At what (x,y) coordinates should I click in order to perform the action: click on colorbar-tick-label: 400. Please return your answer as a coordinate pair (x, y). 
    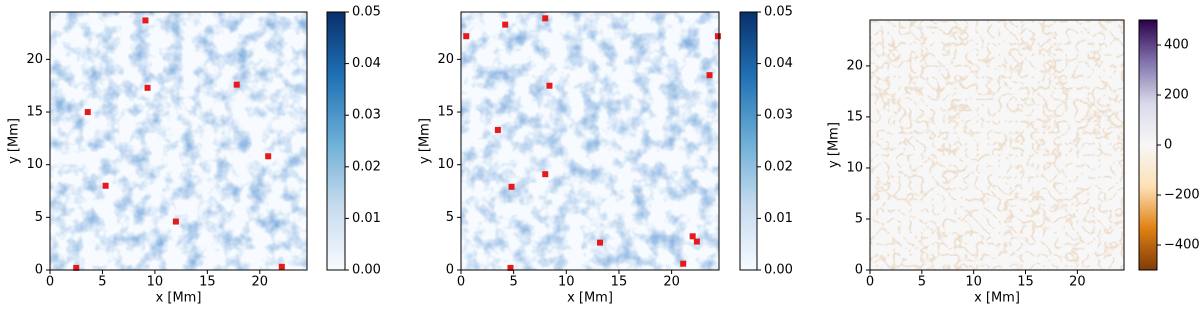
    Looking at the image, I should click on (1176, 45).